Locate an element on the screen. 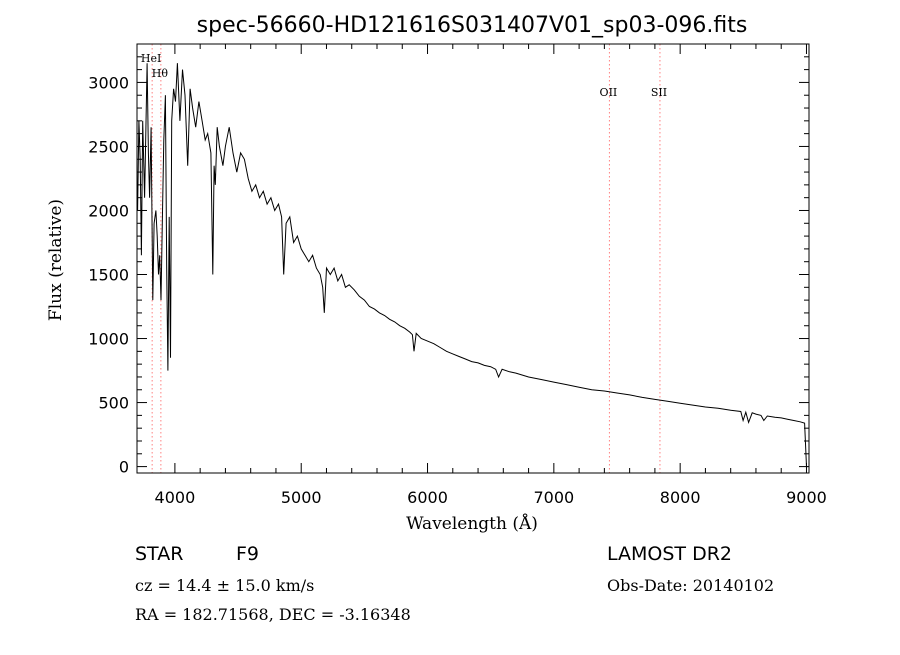 The width and height of the screenshot is (900, 655). observation-date: Obs-Date: 20140102 is located at coordinates (690, 585).